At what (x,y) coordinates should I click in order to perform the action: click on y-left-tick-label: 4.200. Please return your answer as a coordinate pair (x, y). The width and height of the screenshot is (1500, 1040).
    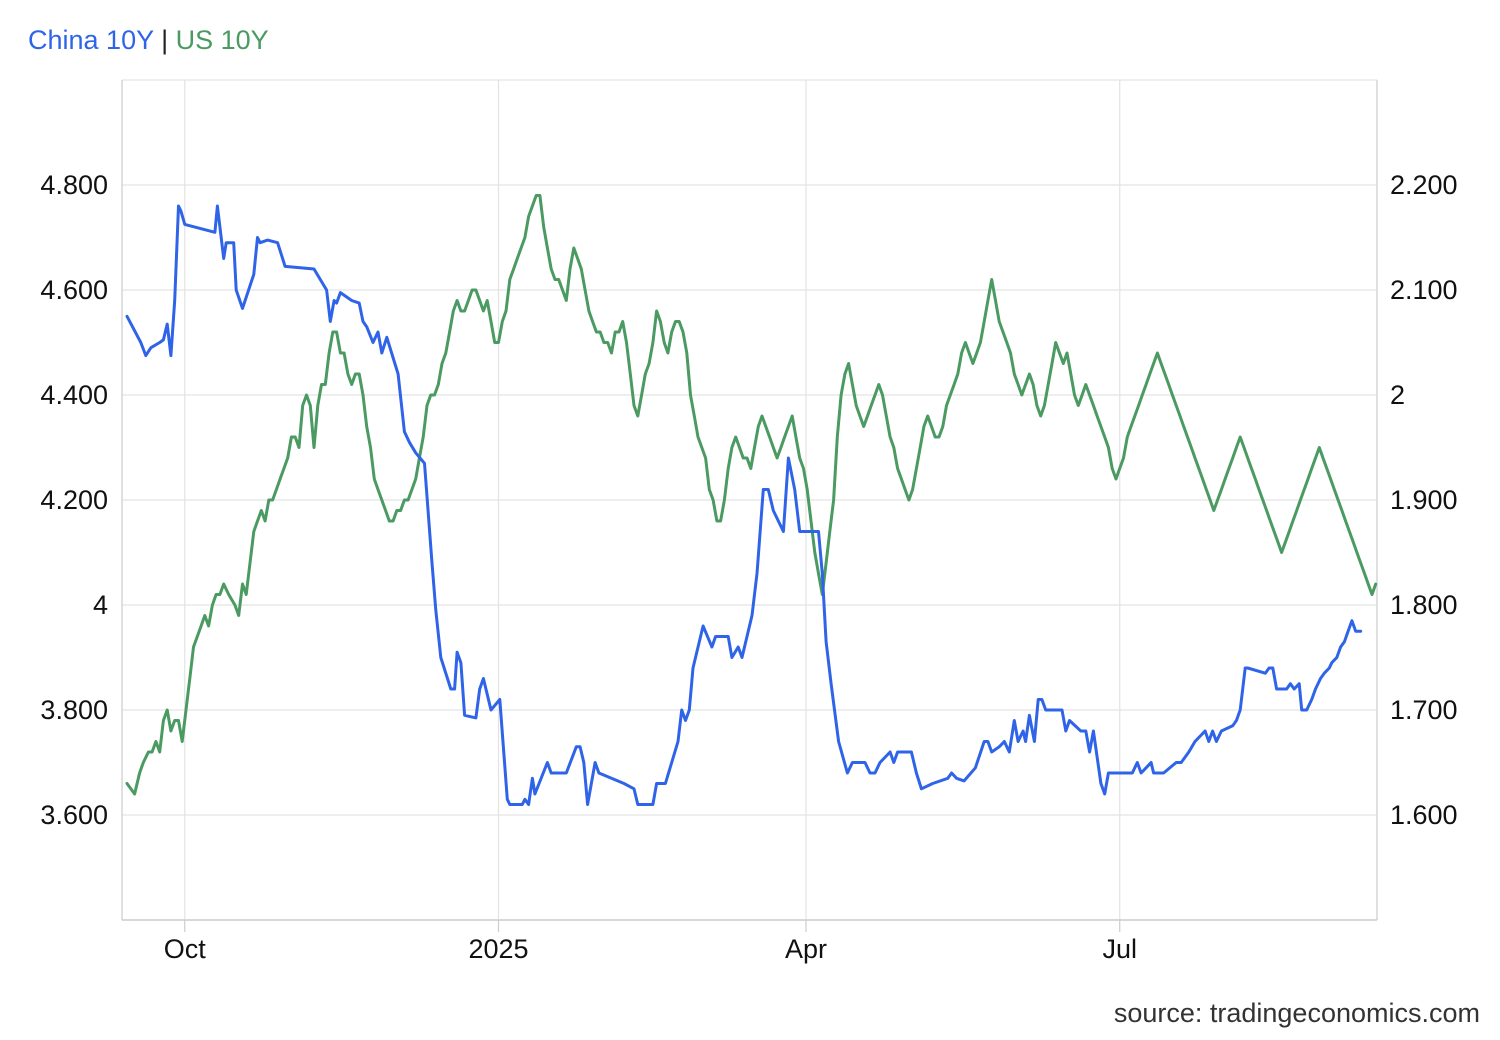
    Looking at the image, I should click on (74, 500).